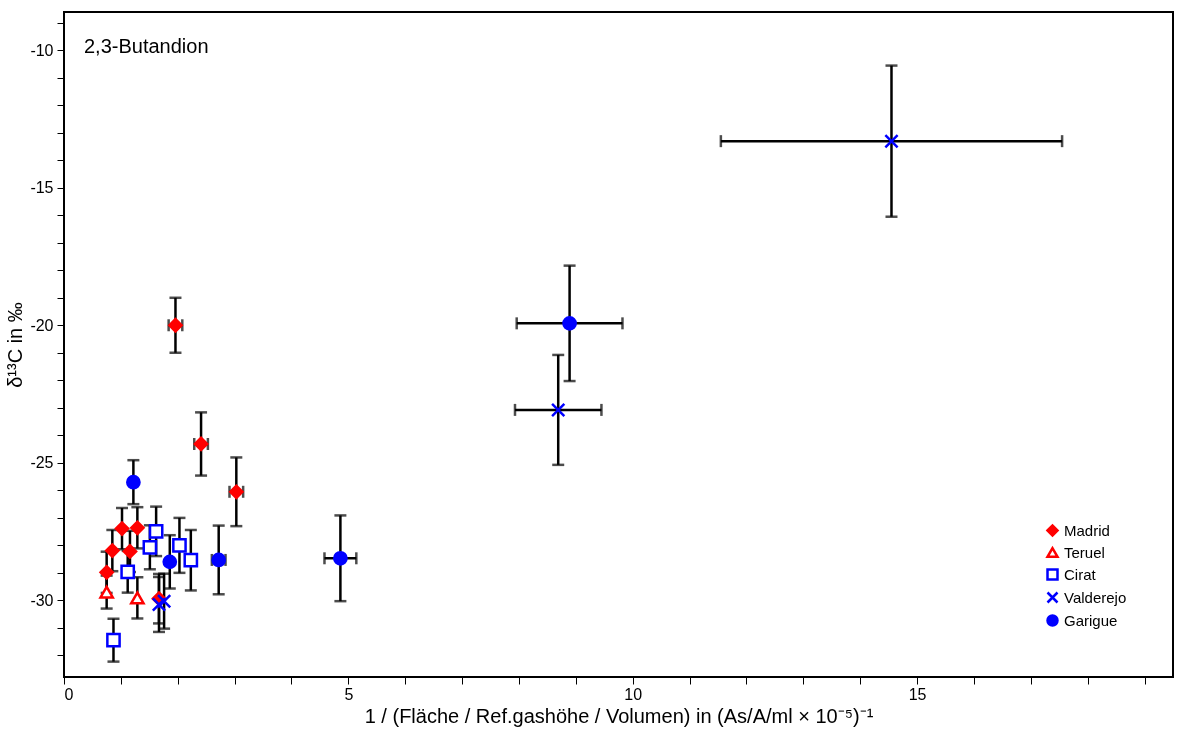 This screenshot has width=1183, height=738. I want to click on x-axis-title: 1 / (Fläche / Ref.gashöhe / Volumen) in (As/A/ml × 10⁻⁵)⁻¹, so click(619, 715).